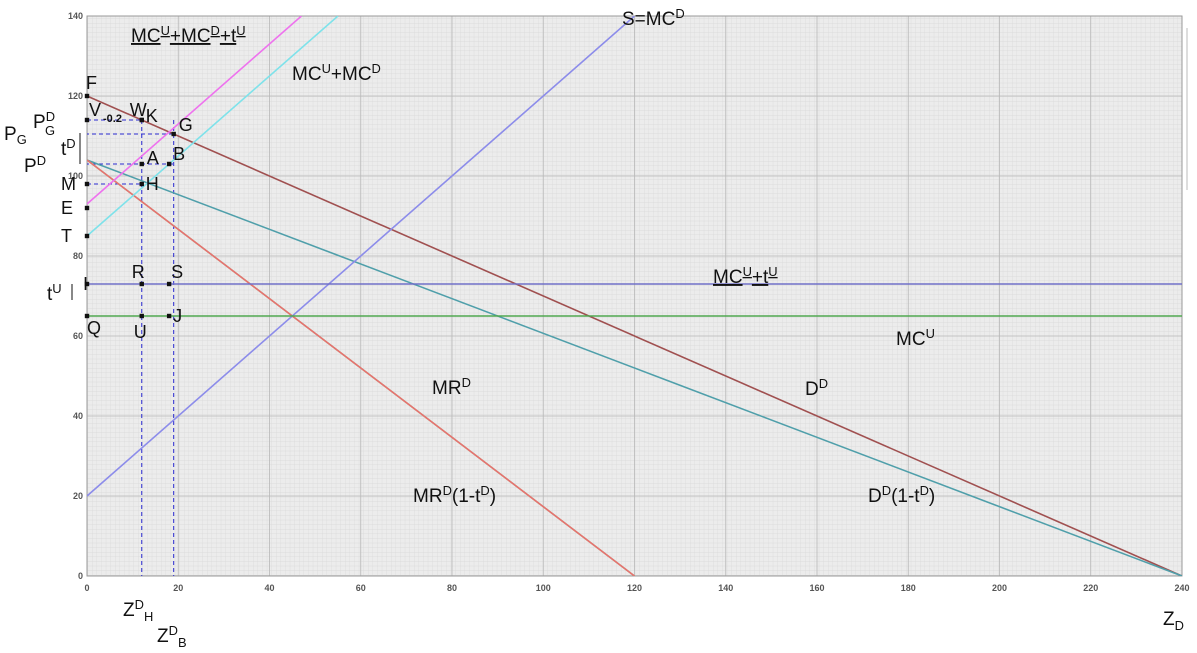  I want to click on x-tick-label: 60, so click(361, 588).